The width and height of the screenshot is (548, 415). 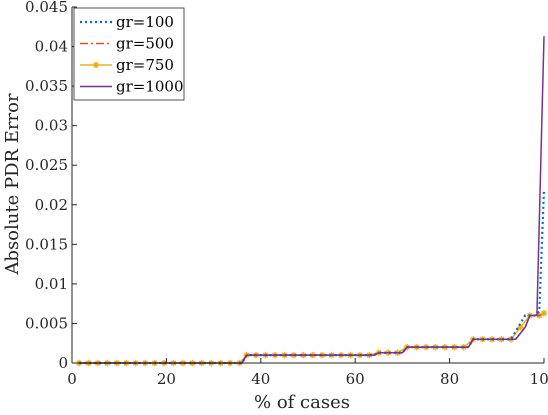 I want to click on legend-box, so click(x=129, y=54).